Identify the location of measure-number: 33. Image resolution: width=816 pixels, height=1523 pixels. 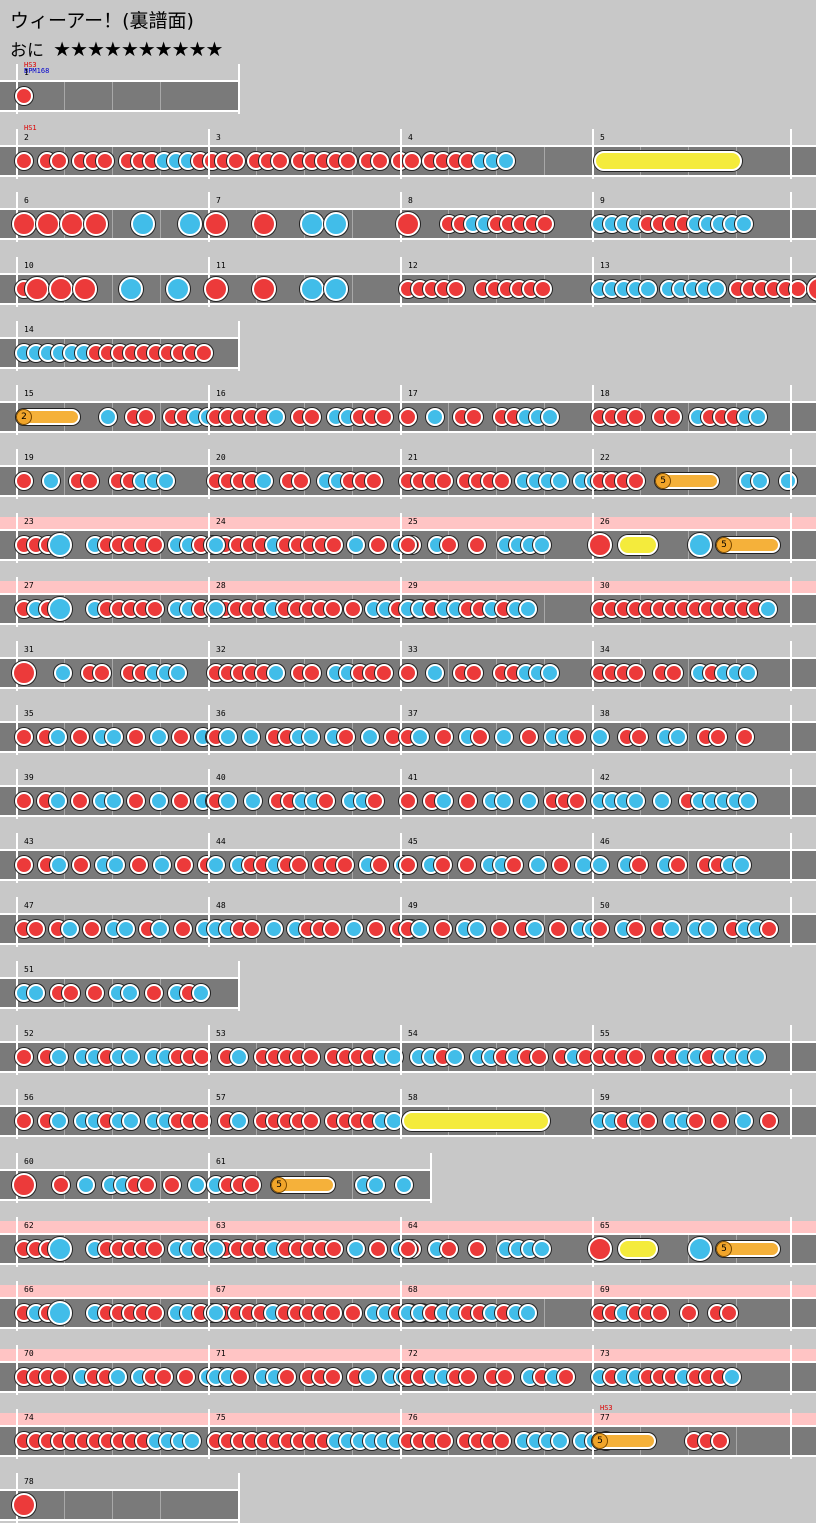
(413, 649).